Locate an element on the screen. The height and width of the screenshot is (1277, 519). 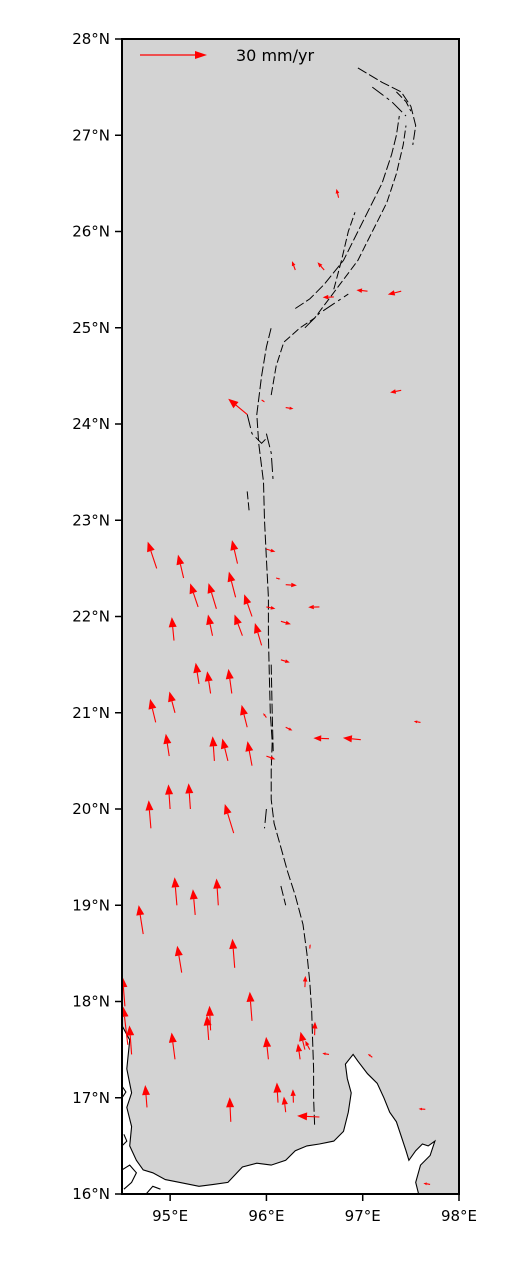
x-tick-label: 98°E is located at coordinates (459, 1216).